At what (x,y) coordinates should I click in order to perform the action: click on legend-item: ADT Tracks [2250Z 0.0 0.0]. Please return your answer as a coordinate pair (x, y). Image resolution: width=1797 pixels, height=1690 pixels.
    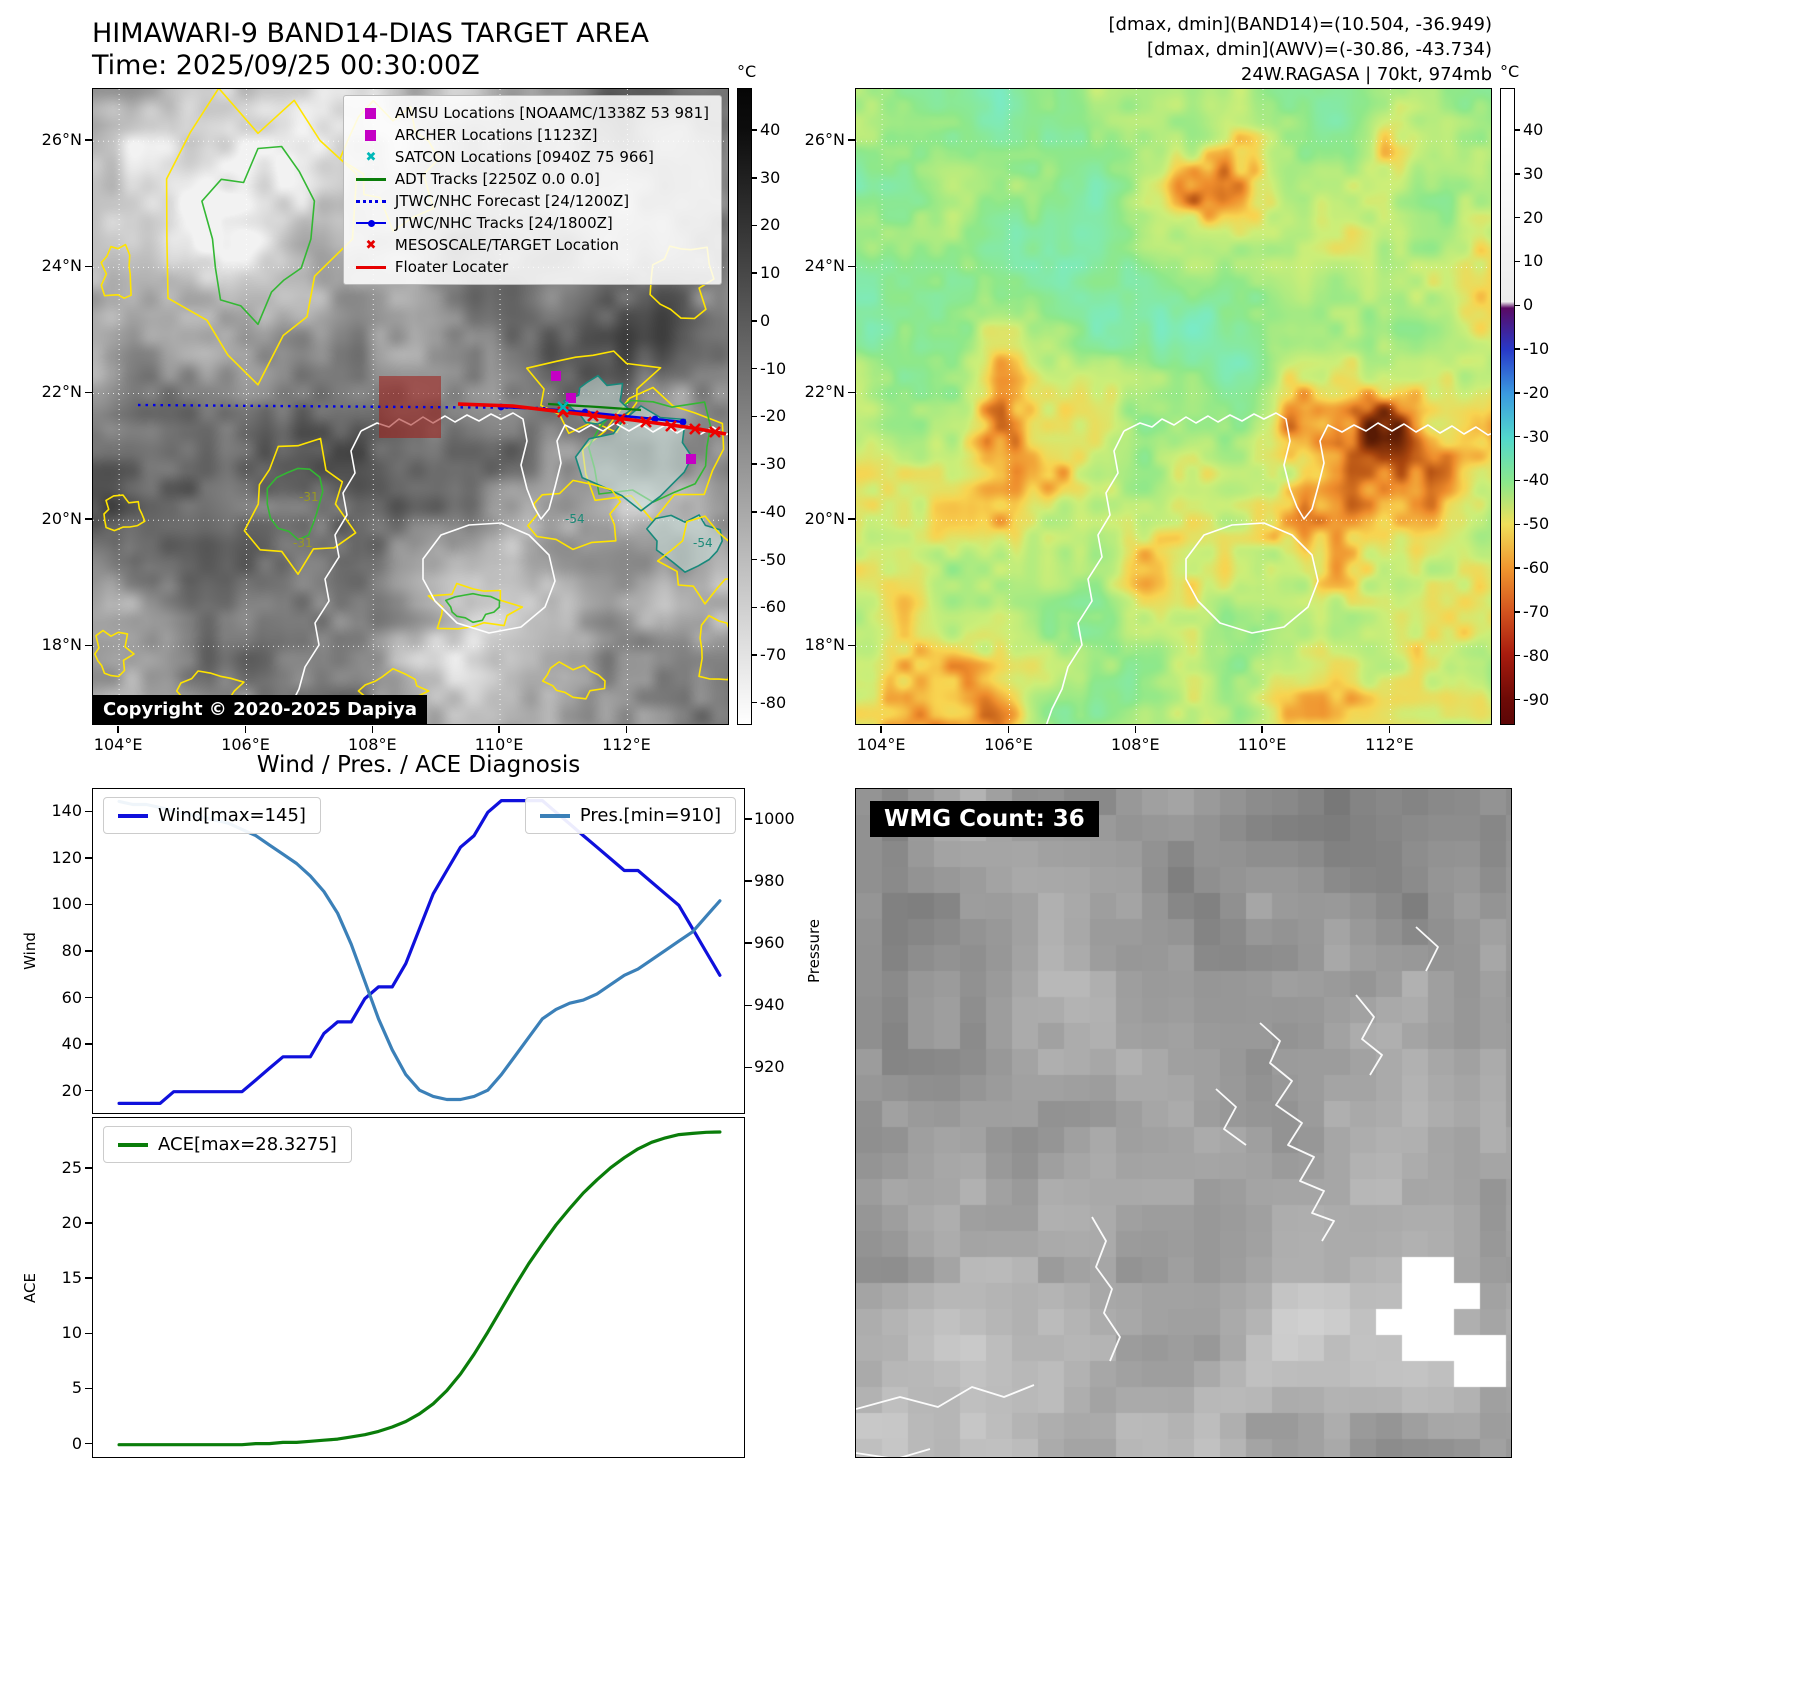
    Looking at the image, I should click on (532, 179).